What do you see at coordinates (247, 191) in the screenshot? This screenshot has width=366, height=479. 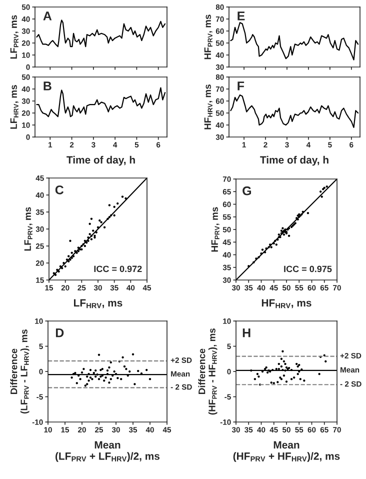 I see `annotation: G` at bounding box center [247, 191].